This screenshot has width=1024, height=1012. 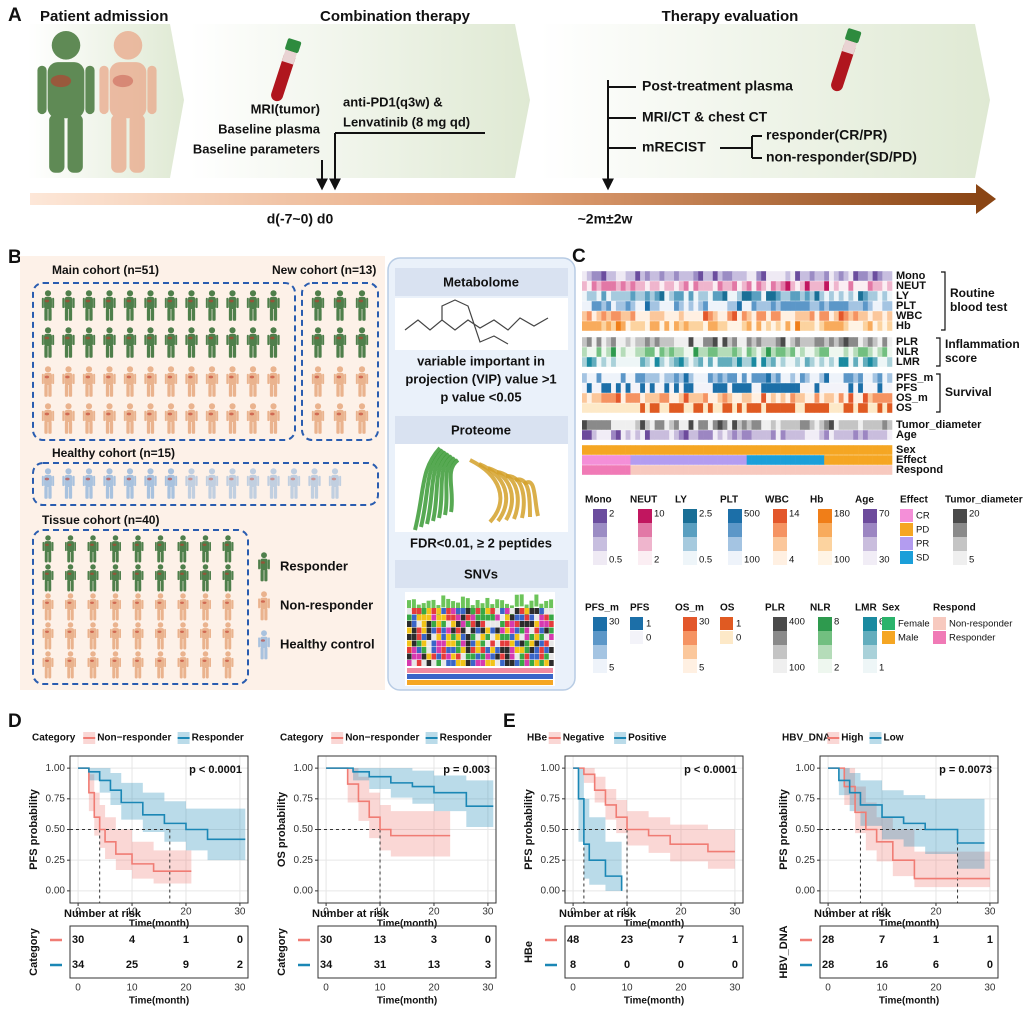 I want to click on timepoint: ~2m±2w, so click(x=605, y=219).